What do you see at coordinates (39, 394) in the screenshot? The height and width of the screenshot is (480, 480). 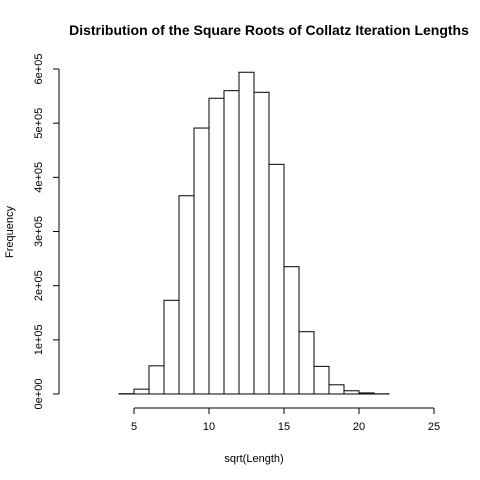 I see `y-tick-label: 0e+00` at bounding box center [39, 394].